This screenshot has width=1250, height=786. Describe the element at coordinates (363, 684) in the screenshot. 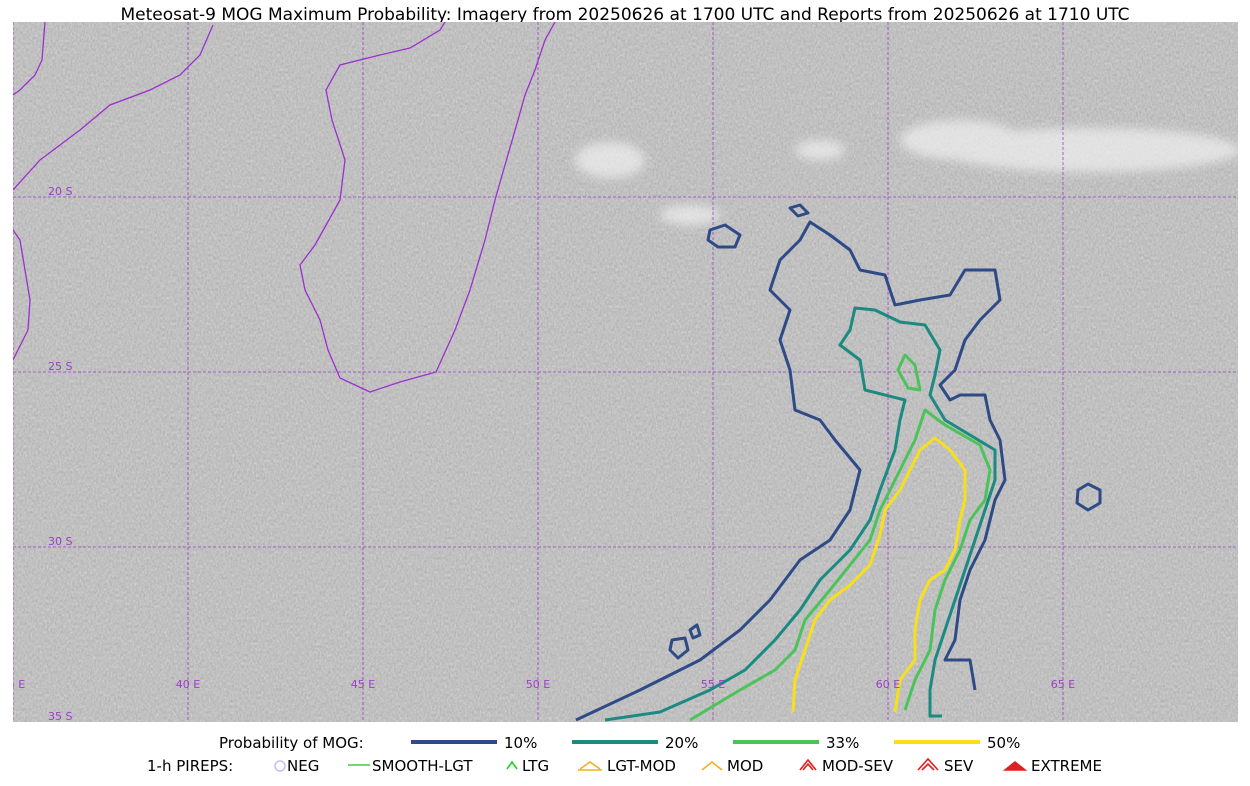

I see `longitude-label: 45 E` at that location.